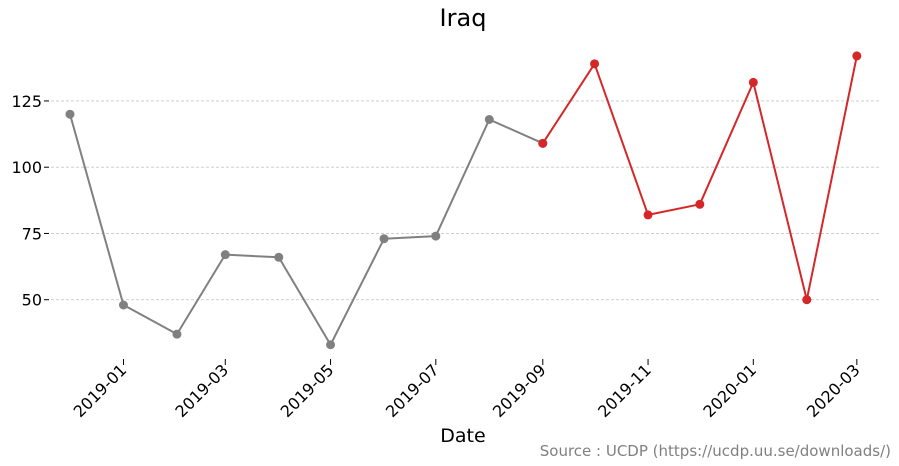  Describe the element at coordinates (833, 390) in the screenshot. I see `x-tick-label: 2020-03` at that location.